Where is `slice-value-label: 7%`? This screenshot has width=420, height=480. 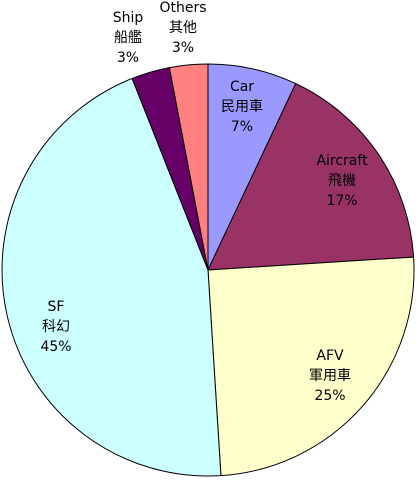
slice-value-label: 7% is located at coordinates (242, 127).